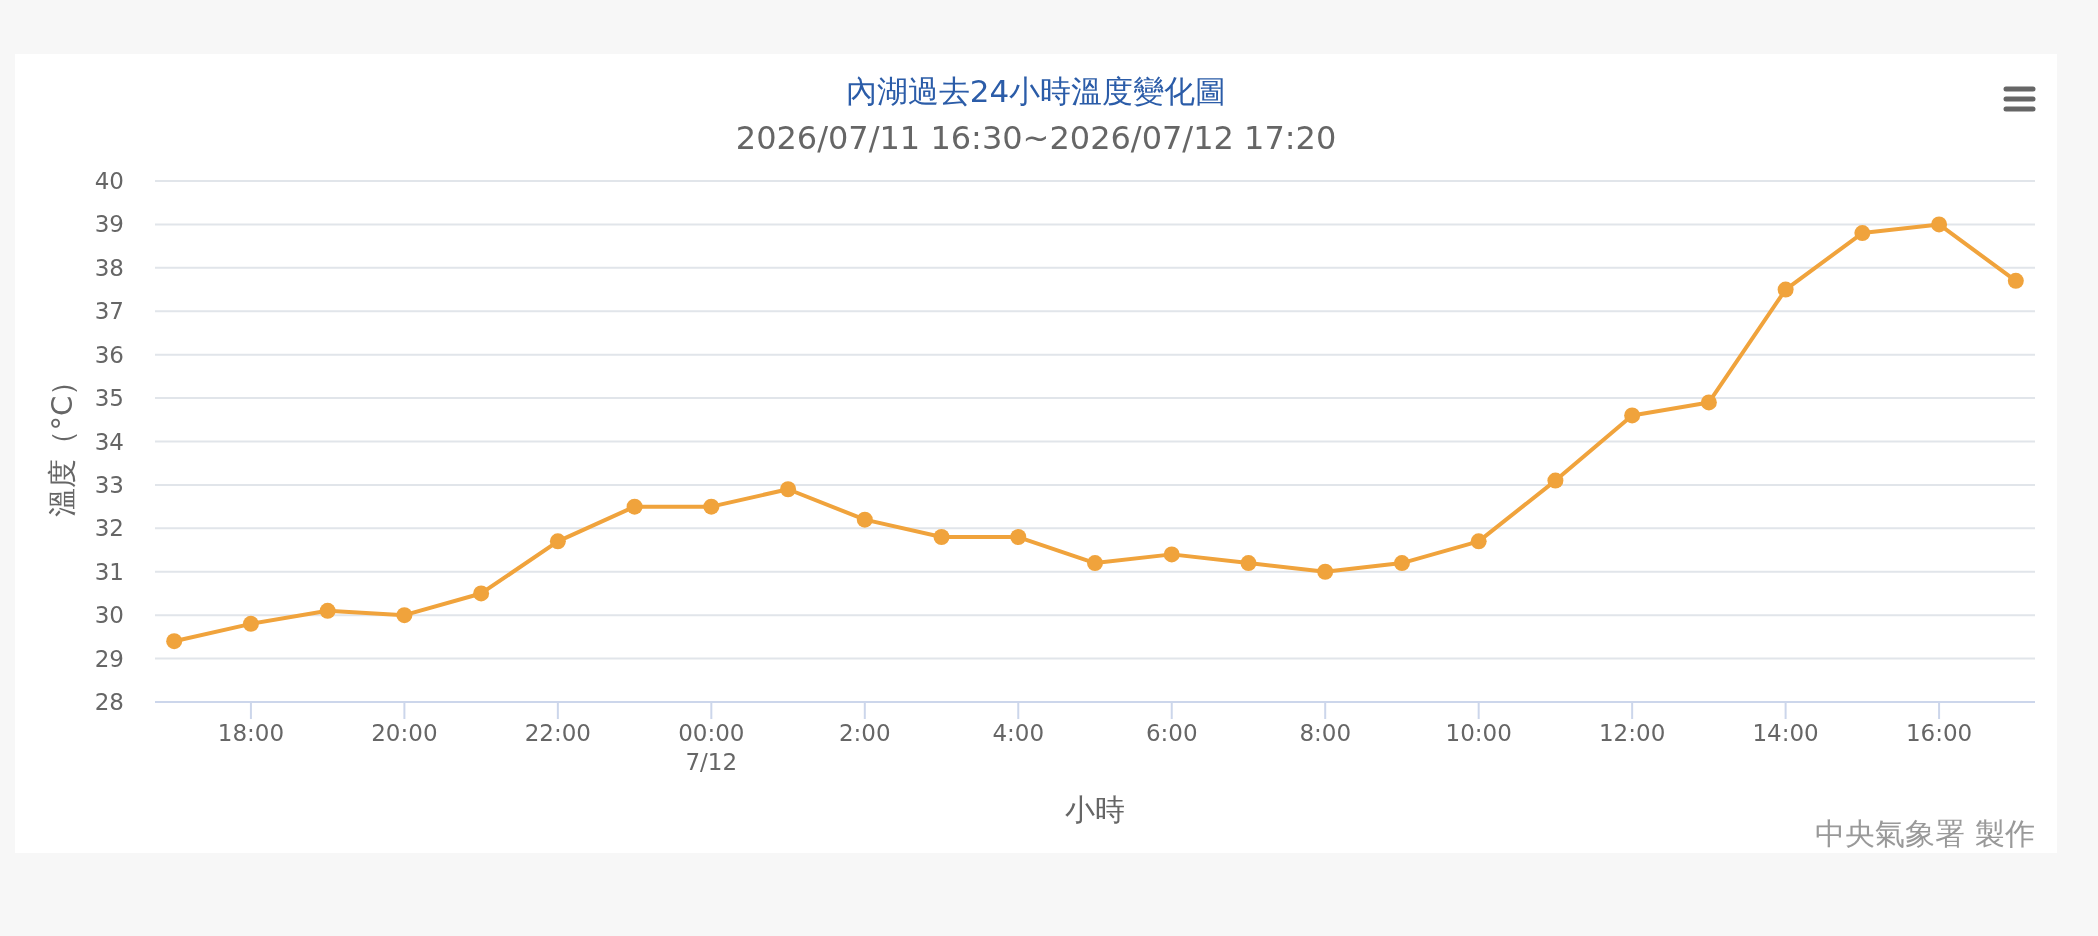 This screenshot has width=2098, height=936. I want to click on y-tick-label: 31, so click(109, 571).